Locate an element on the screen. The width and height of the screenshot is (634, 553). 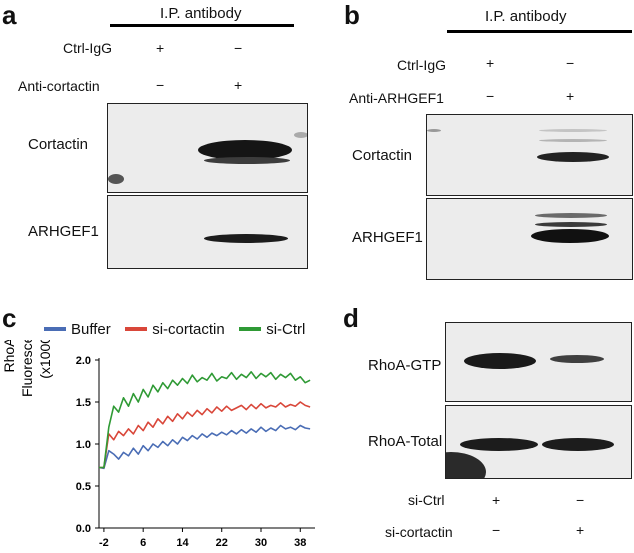
series-line-si-cortactin is located at coordinates (205, 435).